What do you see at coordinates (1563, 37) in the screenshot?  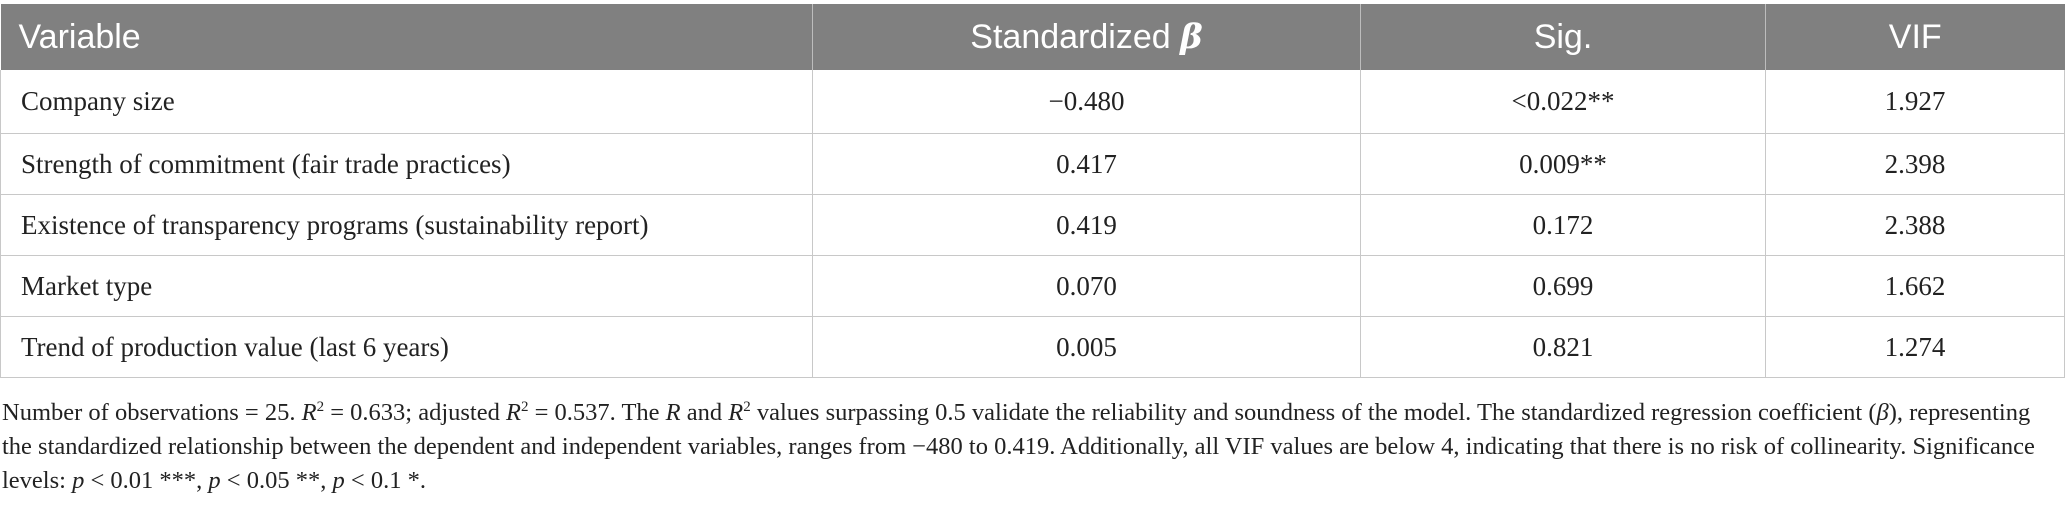 I see `header-sig: Sig.` at bounding box center [1563, 37].